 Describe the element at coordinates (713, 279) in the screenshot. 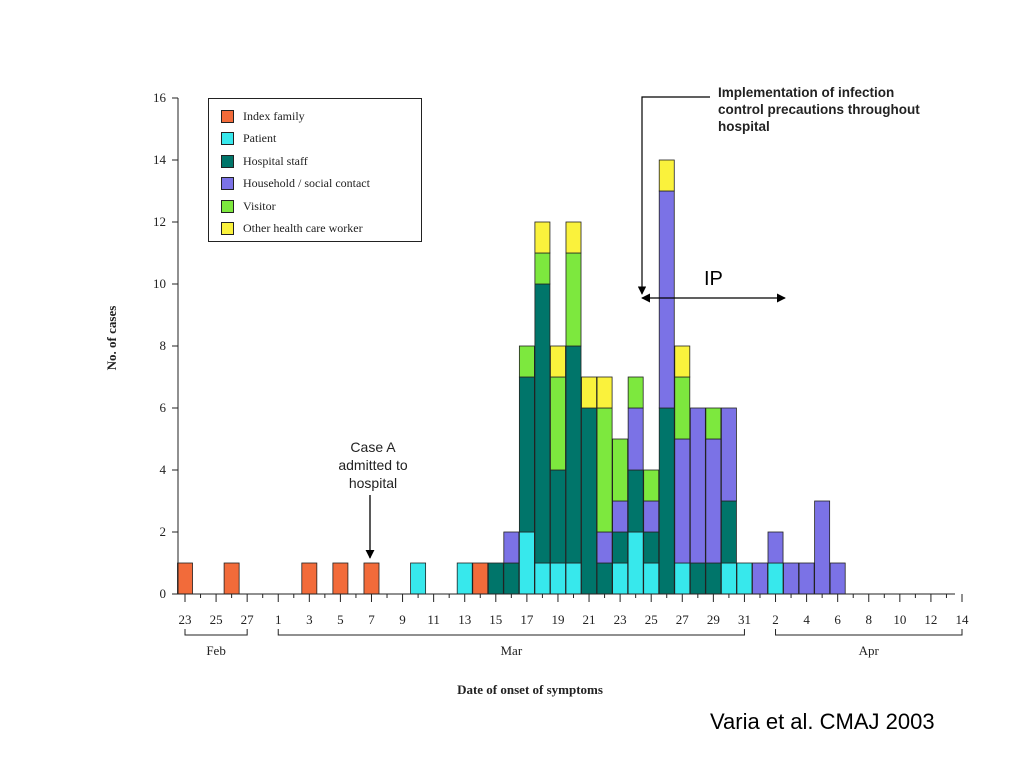

I see `ip-label: IP` at that location.